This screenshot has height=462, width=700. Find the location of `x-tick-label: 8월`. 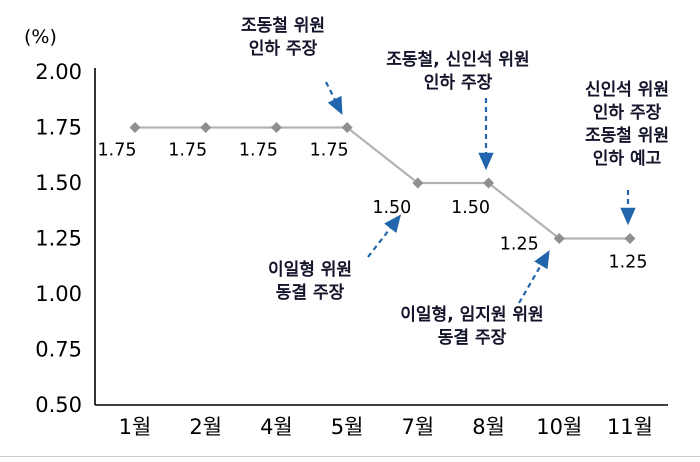

x-tick-label: 8월 is located at coordinates (488, 427).